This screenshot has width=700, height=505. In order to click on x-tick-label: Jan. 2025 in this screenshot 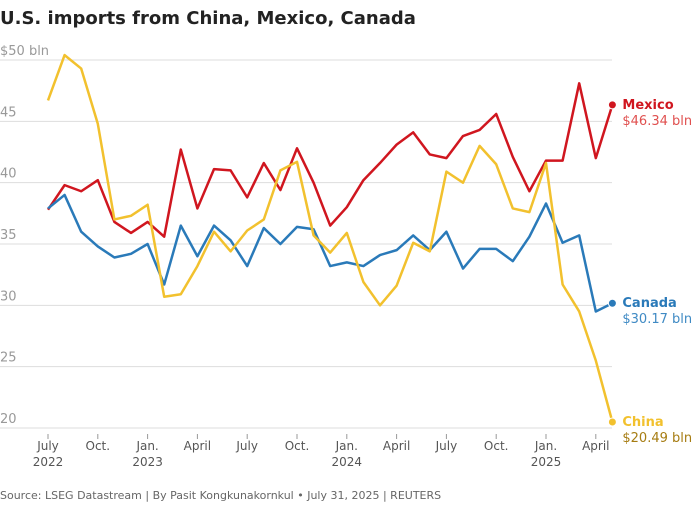, I will do `click(546, 454)`.